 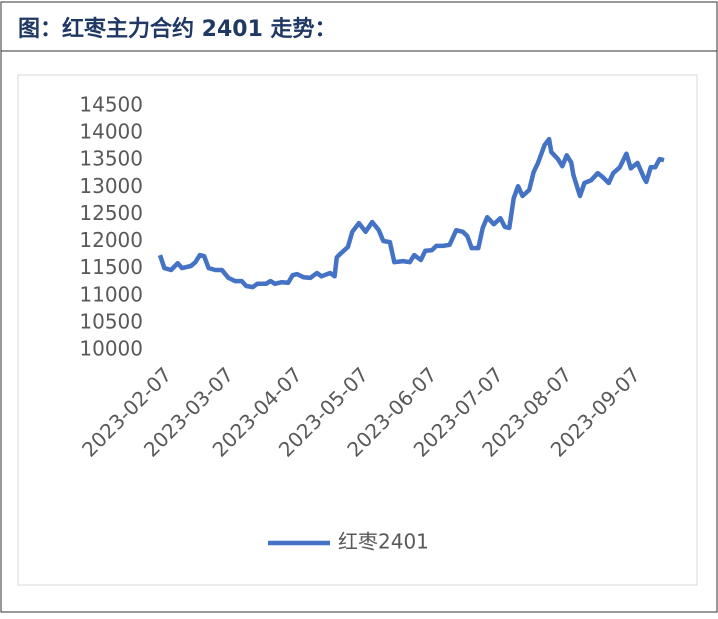 I want to click on legend-label: 红枣2401, so click(x=383, y=542).